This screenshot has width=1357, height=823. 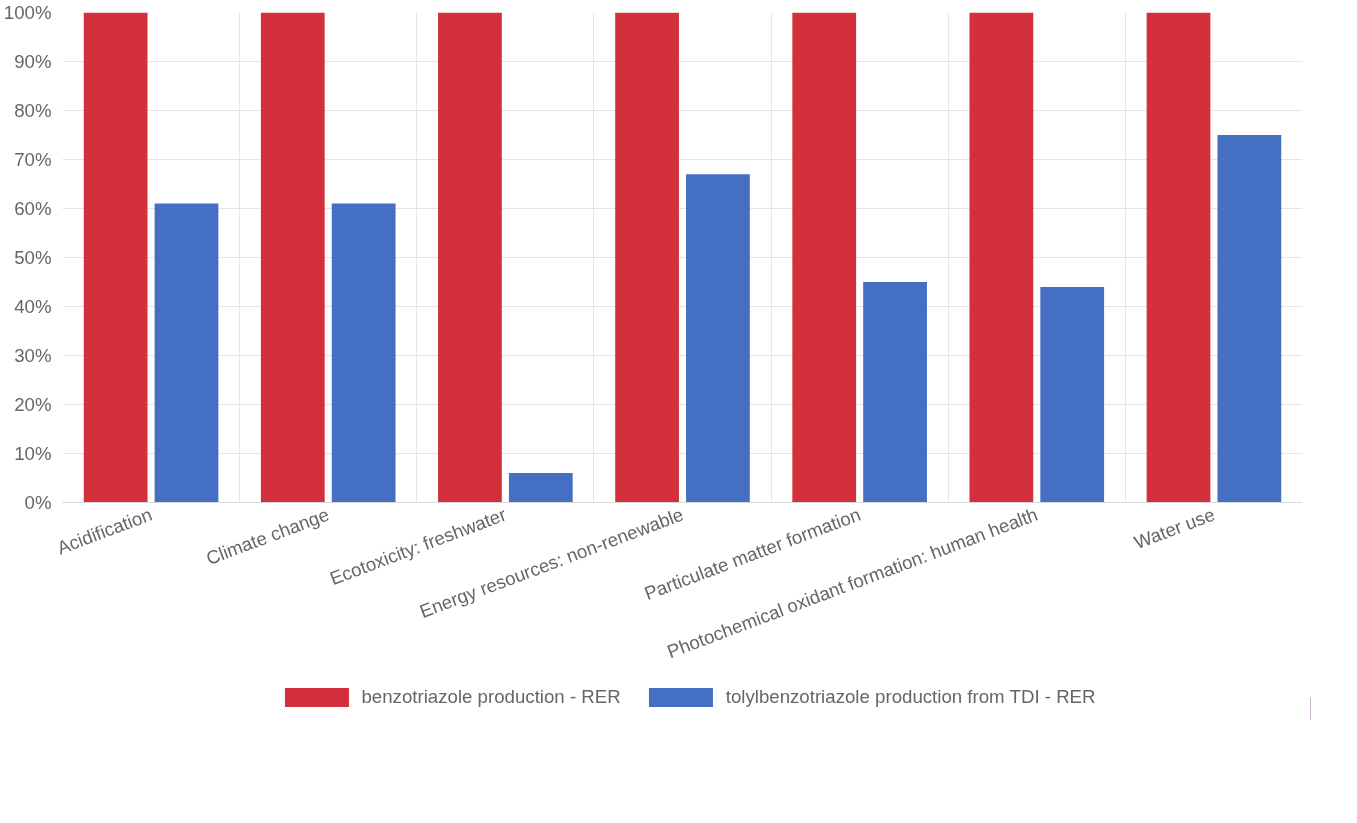 I want to click on y-tick-label: 0%, so click(x=38, y=502).